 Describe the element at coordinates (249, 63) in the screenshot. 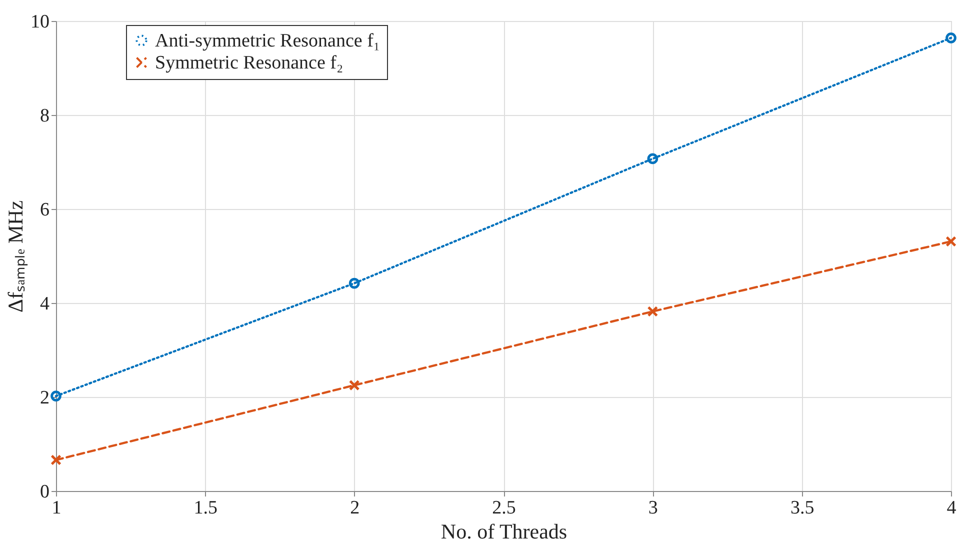

I see `legend-label: Symmetric Resonance f₂` at that location.